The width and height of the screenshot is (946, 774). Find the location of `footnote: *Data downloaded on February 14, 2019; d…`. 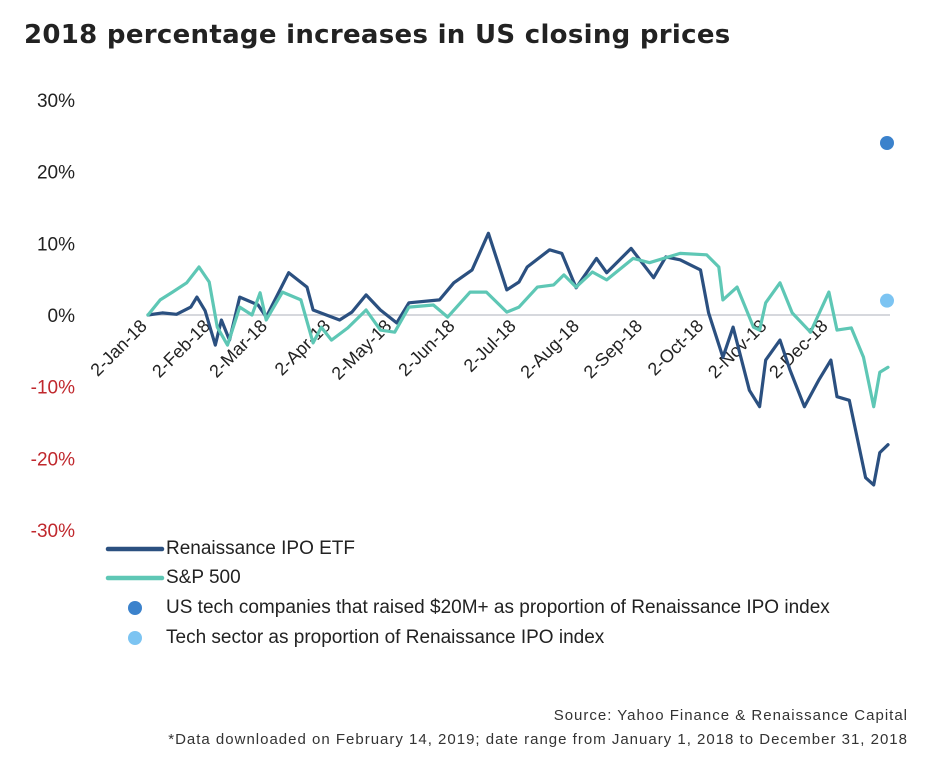

footnote: *Data downloaded on February 14, 2019; d… is located at coordinates (538, 739).